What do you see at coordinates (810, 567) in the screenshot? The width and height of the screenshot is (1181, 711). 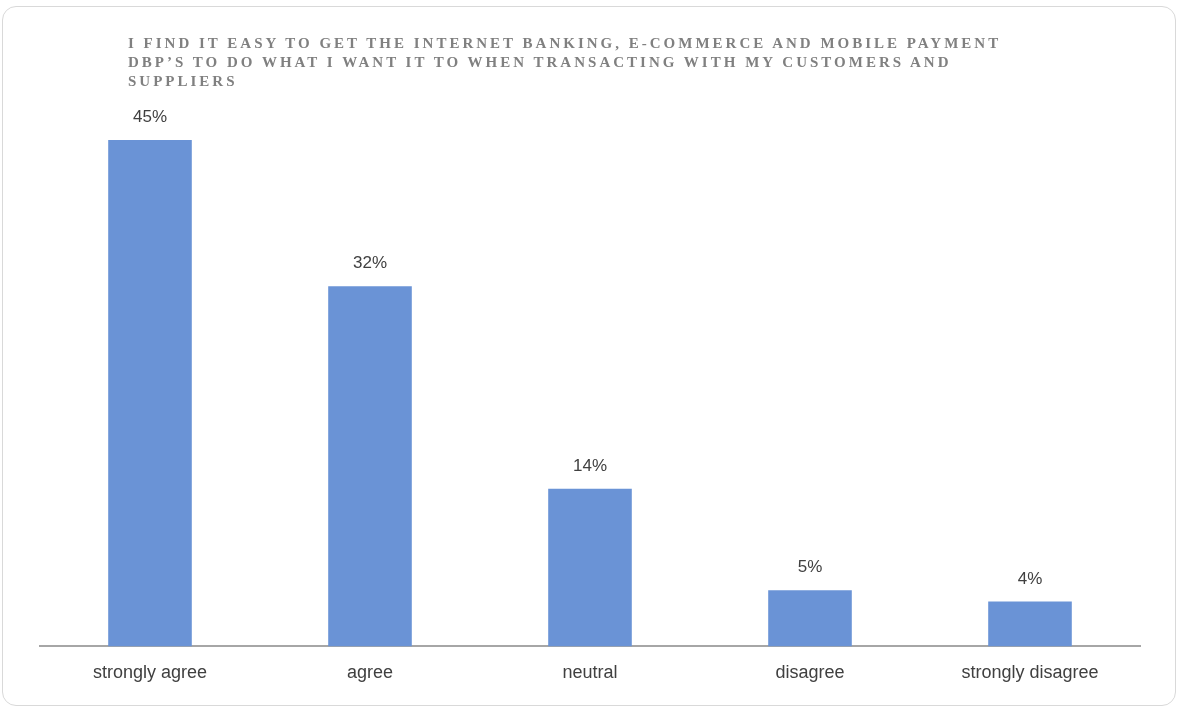 I see `data-label: 5%` at bounding box center [810, 567].